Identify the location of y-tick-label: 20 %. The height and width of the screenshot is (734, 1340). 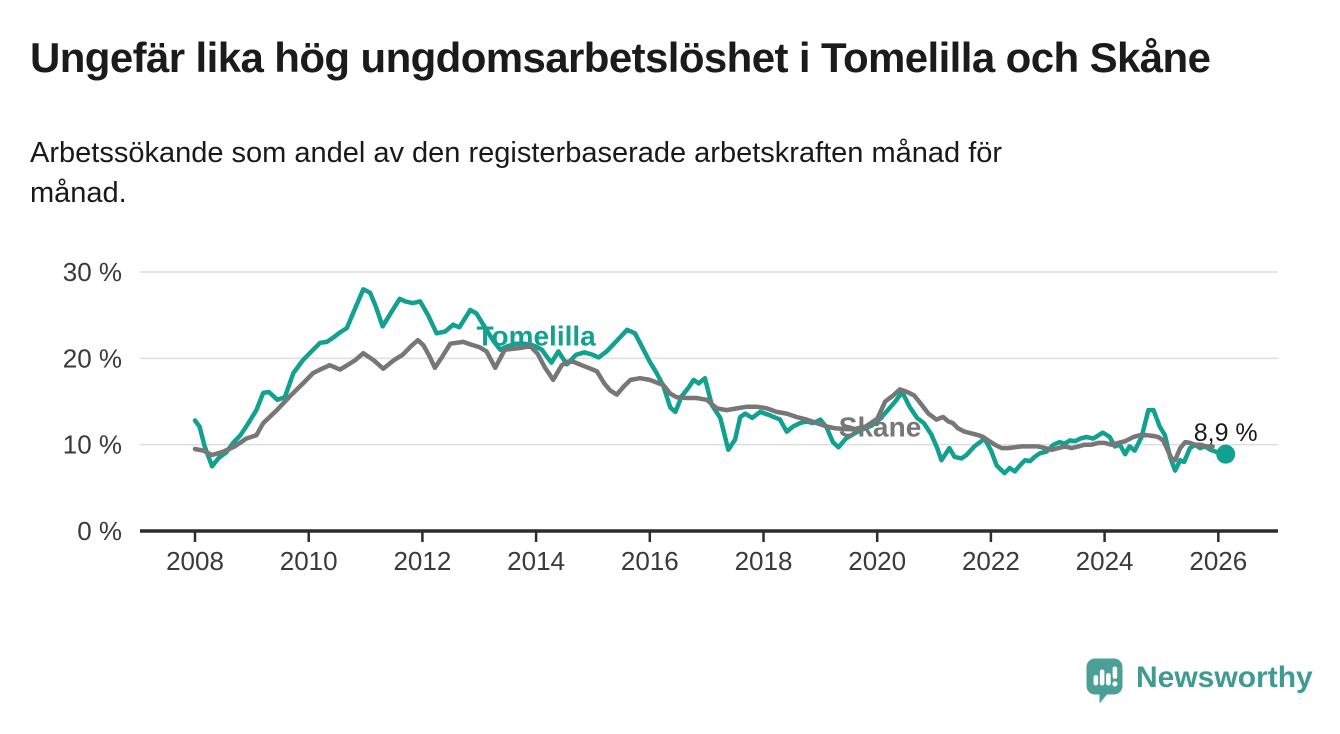
(92, 358).